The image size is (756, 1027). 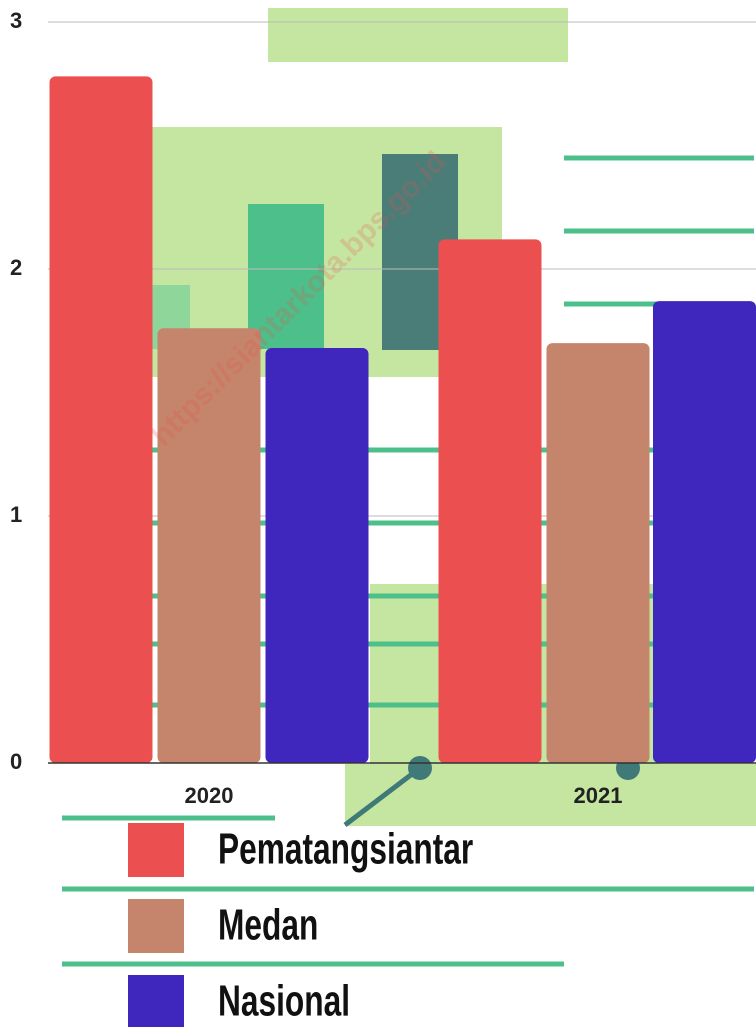 I want to click on x-tick-label: 2020, so click(x=209, y=795).